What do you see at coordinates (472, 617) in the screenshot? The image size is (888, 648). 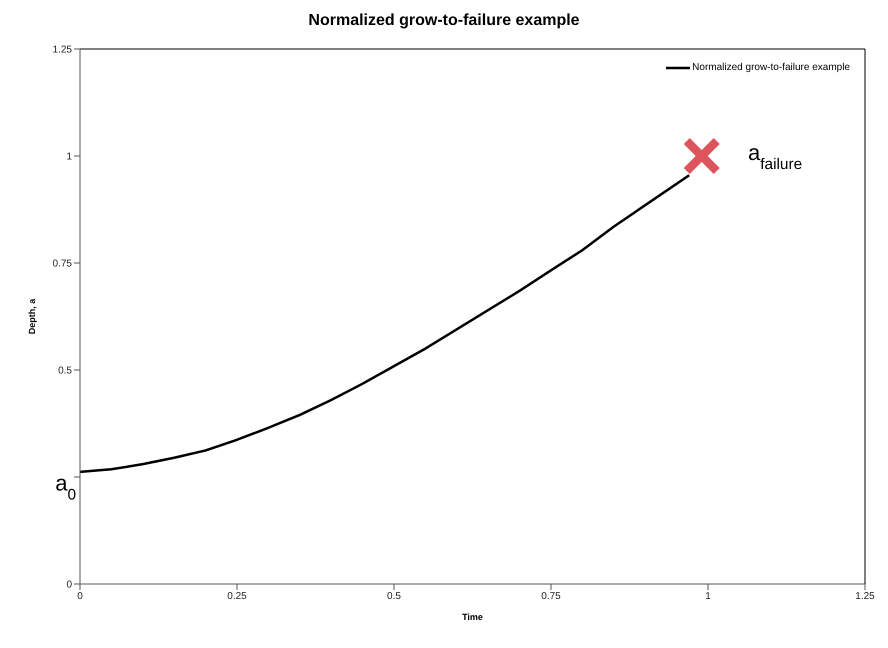 I see `x-axis-title: Time` at bounding box center [472, 617].